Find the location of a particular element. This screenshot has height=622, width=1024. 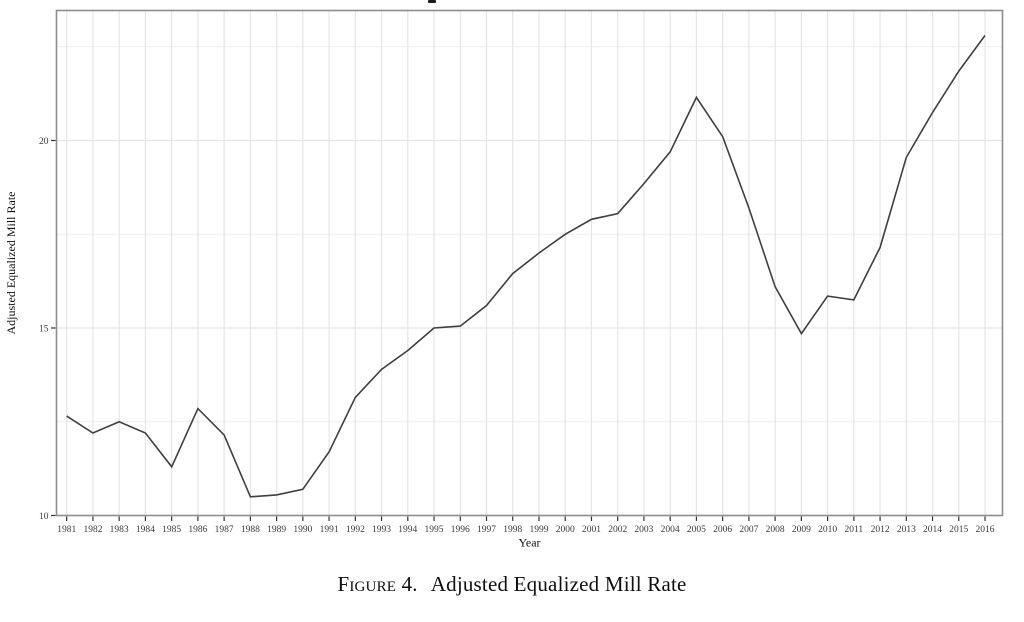

x-tick-label: 2004 is located at coordinates (670, 530).